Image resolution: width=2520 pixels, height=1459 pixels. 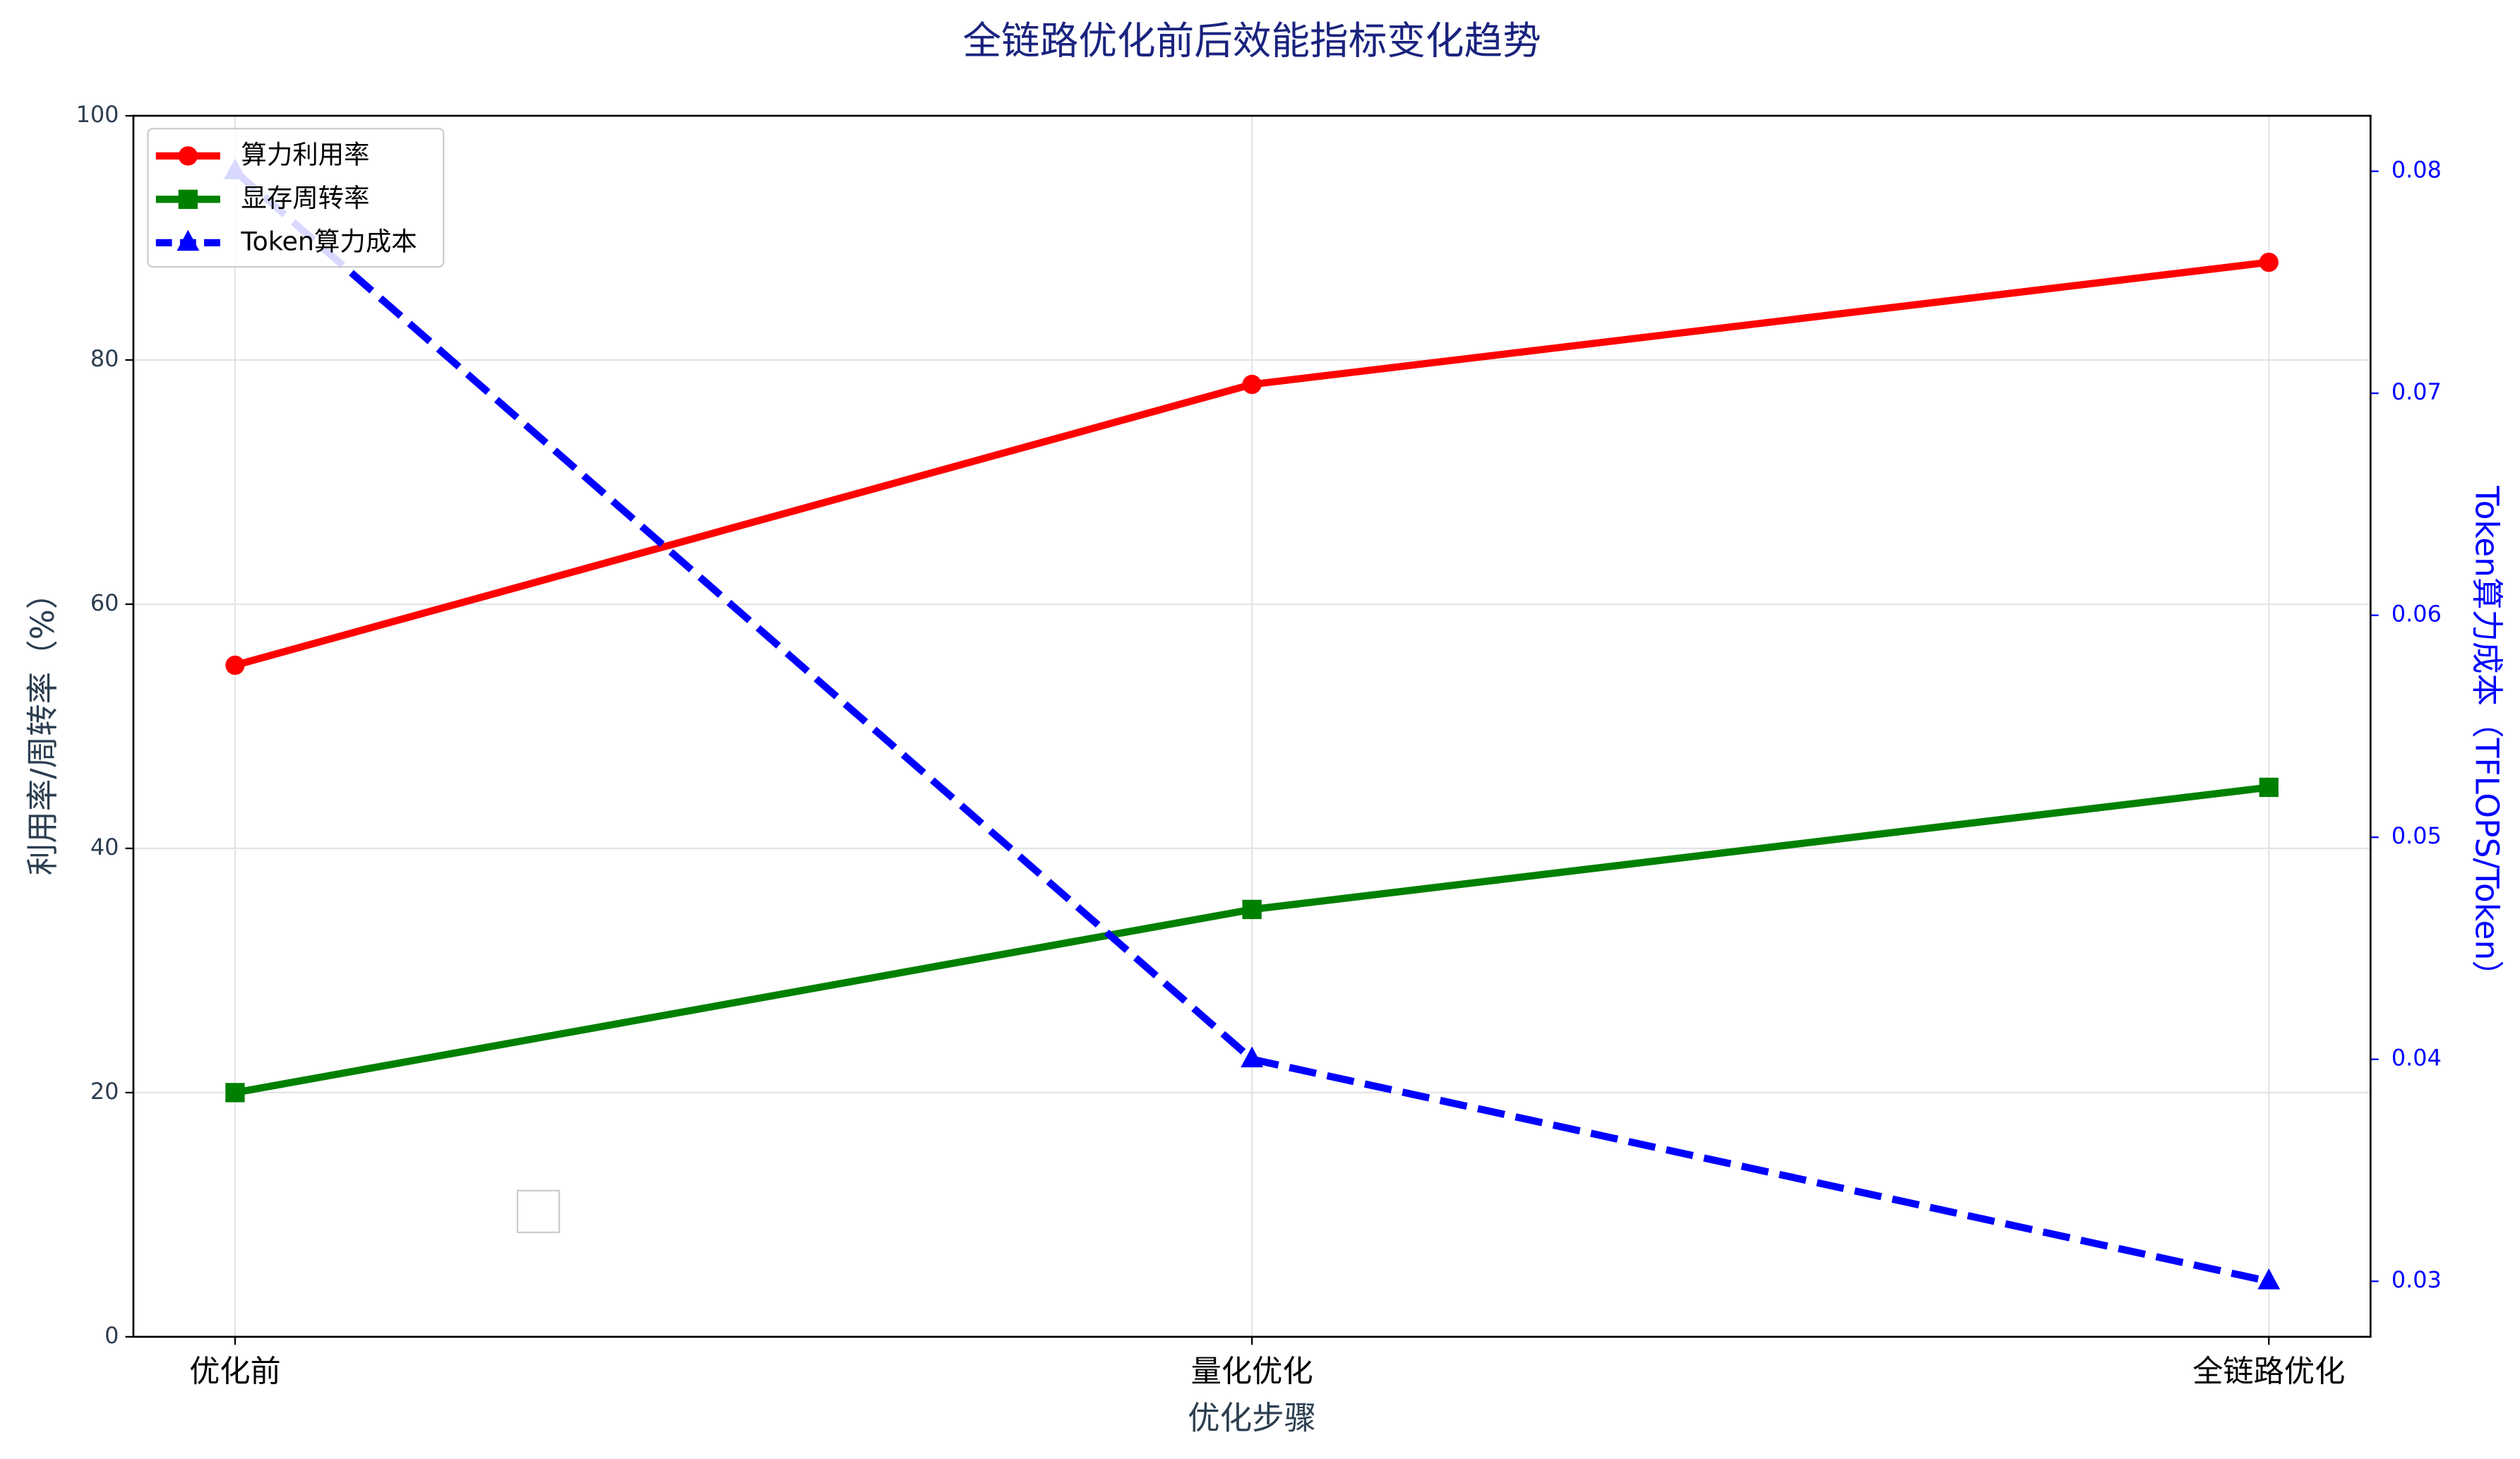 What do you see at coordinates (104, 847) in the screenshot?
I see `y-tick-label: 40` at bounding box center [104, 847].